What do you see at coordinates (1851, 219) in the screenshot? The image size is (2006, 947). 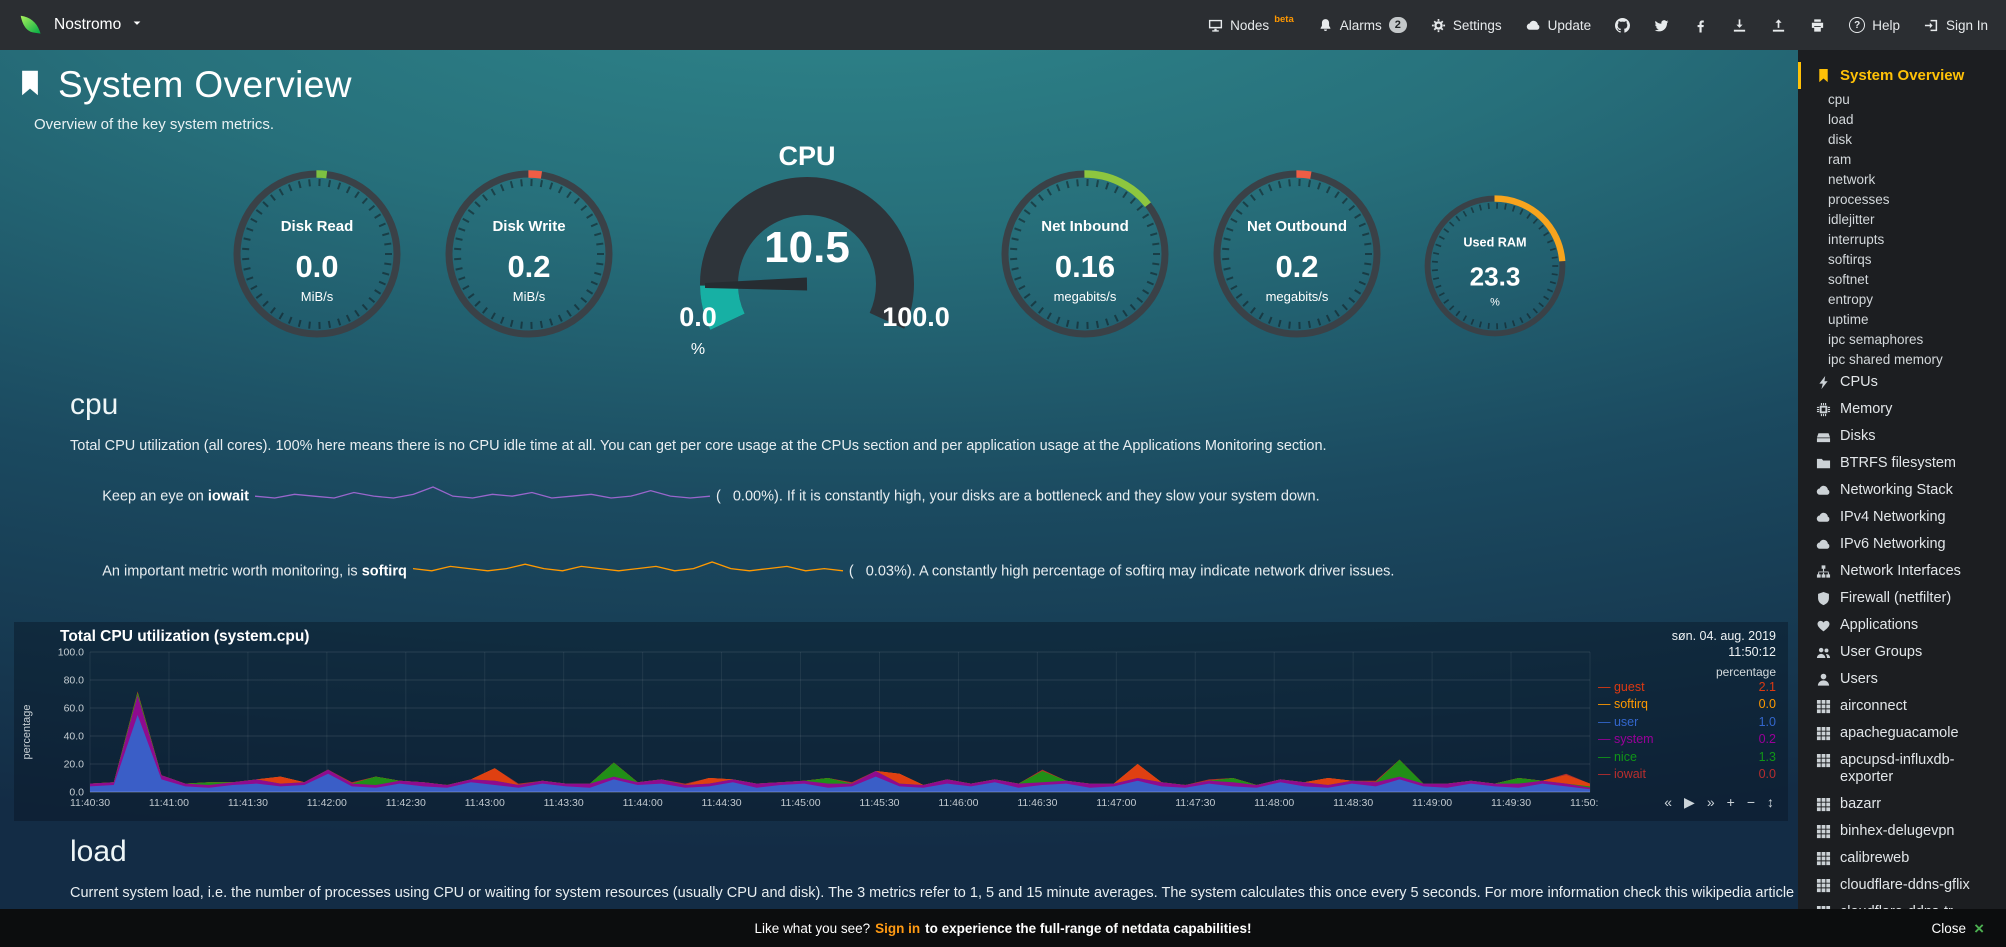 I see `sidebar-subitem-idlejitter: idlejitter` at bounding box center [1851, 219].